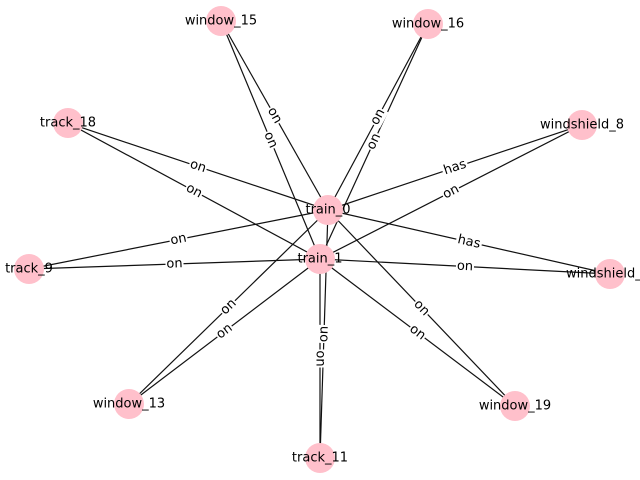  I want to click on edge-label-group-3: has, so click(455, 167).